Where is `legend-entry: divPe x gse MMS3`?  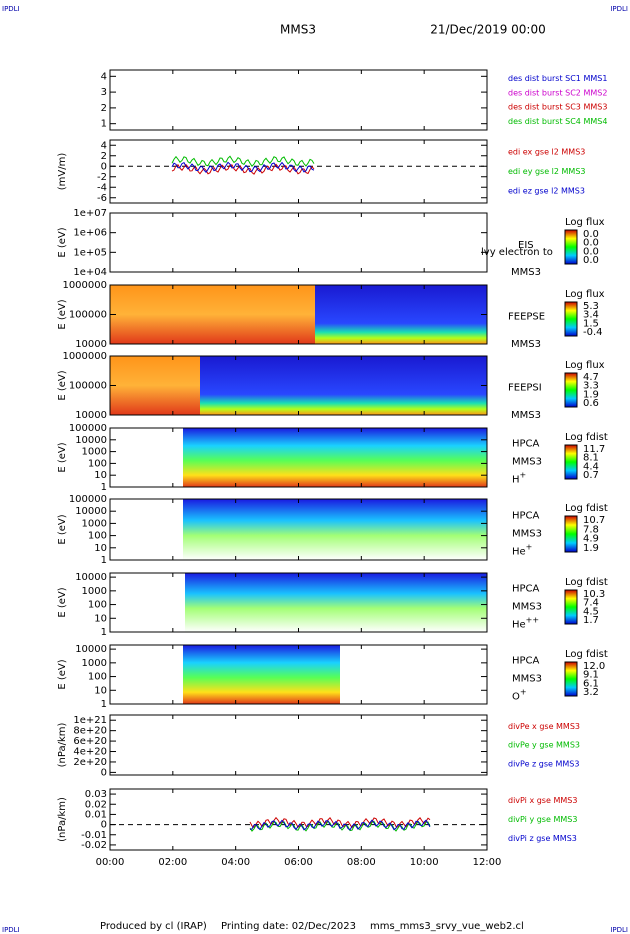
legend-entry: divPe x gse MMS3 is located at coordinates (544, 726).